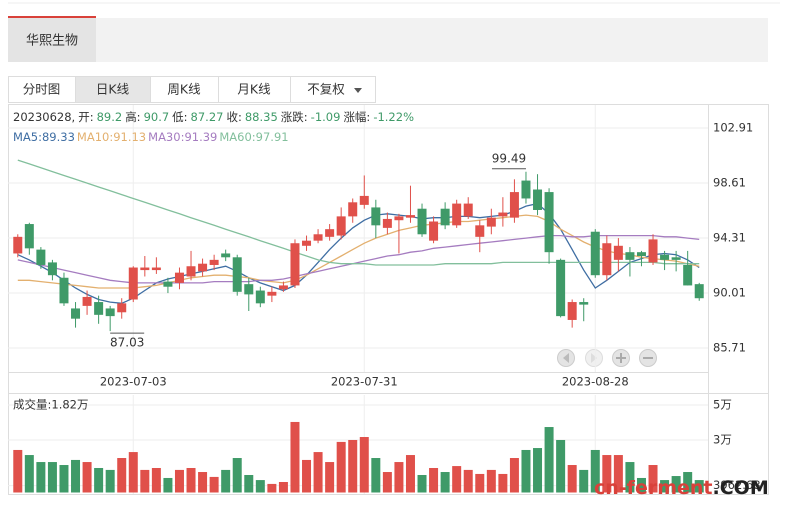 The width and height of the screenshot is (800, 510). I want to click on quote-value: 87.27, so click(207, 117).